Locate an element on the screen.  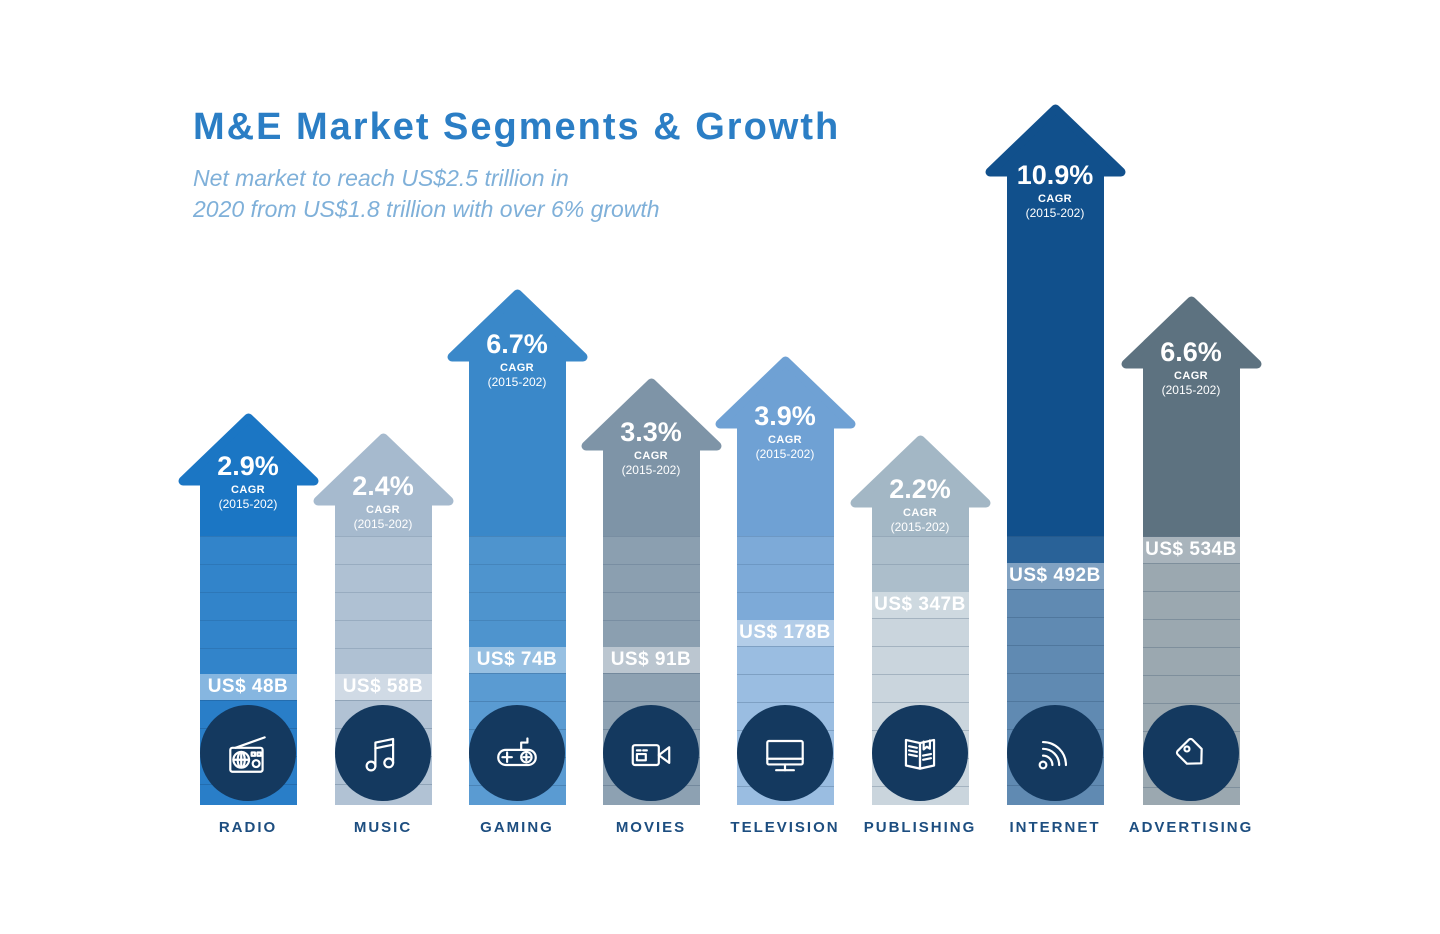
price-tag-icon is located at coordinates (1189, 751).